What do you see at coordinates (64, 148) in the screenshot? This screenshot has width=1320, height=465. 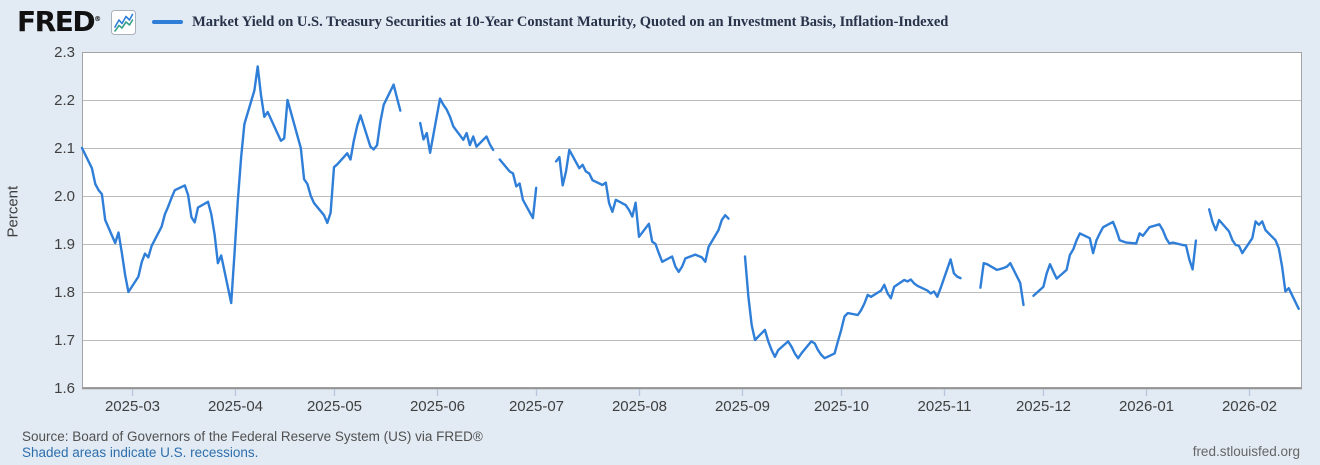 I see `y-axis-tick-label: 2.1` at bounding box center [64, 148].